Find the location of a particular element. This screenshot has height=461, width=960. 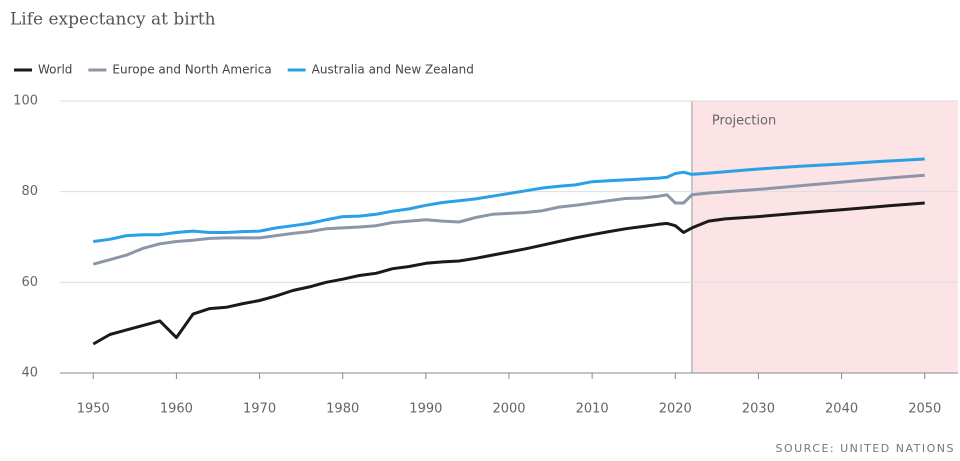

annotation-label: Projection is located at coordinates (744, 121).